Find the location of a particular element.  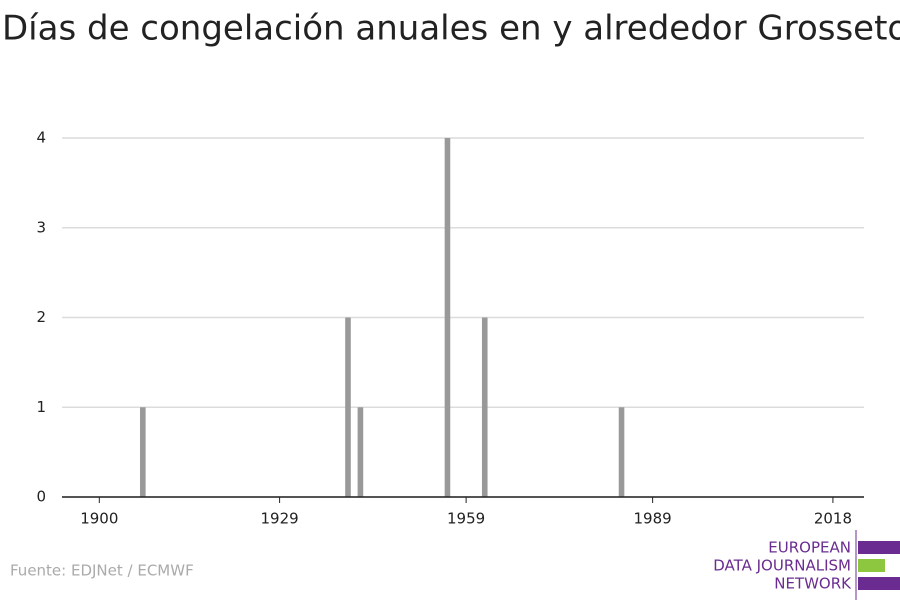

logo-text: EUROPEAN is located at coordinates (809, 548).